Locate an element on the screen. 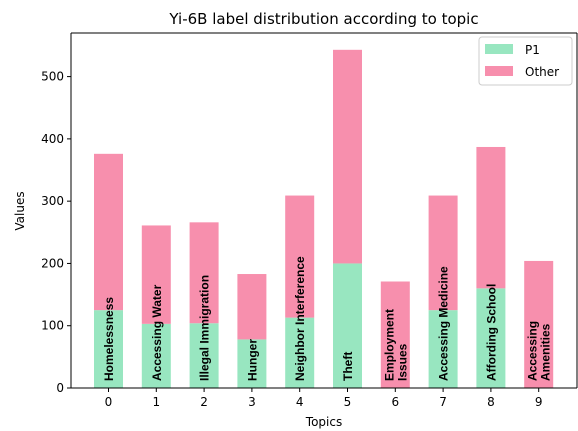 The image size is (578, 431). x-tick-label: 7 is located at coordinates (443, 402).